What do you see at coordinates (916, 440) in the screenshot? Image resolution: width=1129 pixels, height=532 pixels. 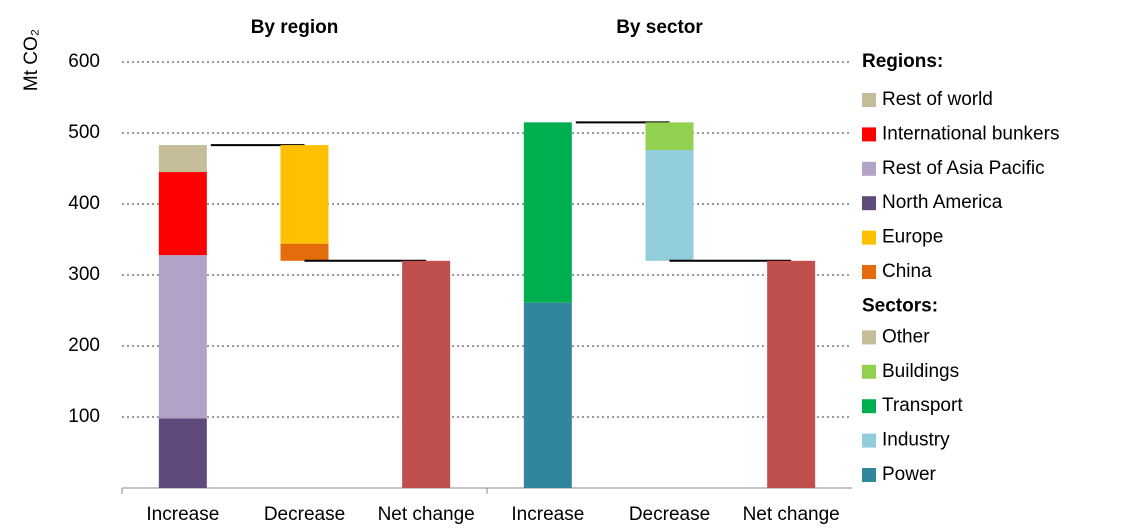 I see `legend-label: Industry` at bounding box center [916, 440].